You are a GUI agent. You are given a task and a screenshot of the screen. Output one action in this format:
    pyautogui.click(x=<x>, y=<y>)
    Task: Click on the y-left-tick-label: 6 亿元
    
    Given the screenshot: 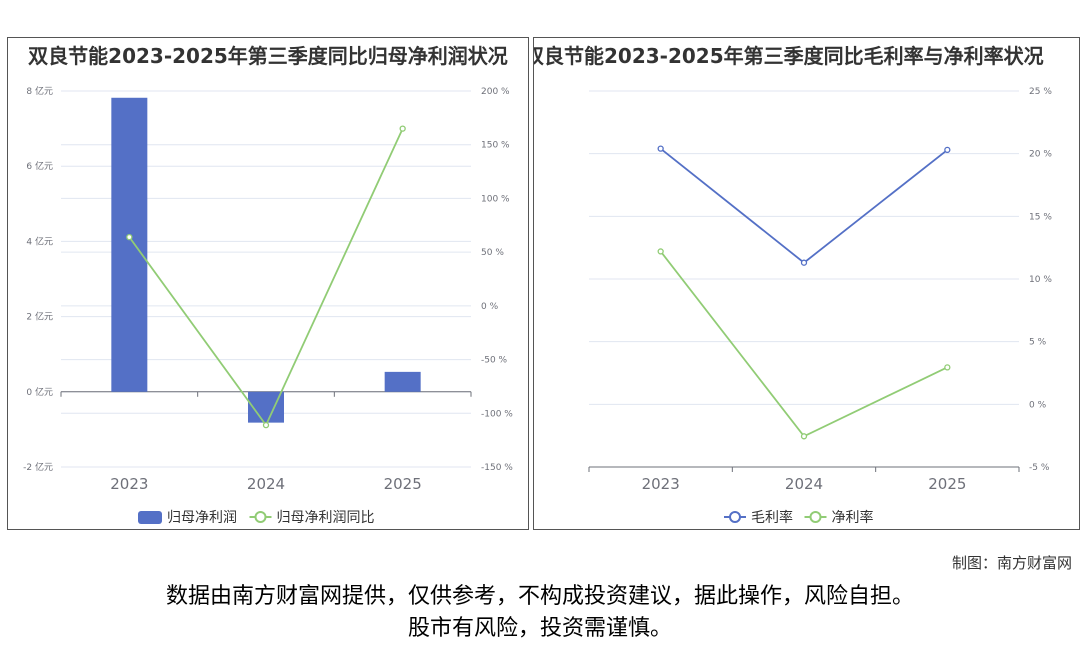 What is the action you would take?
    pyautogui.click(x=39, y=166)
    